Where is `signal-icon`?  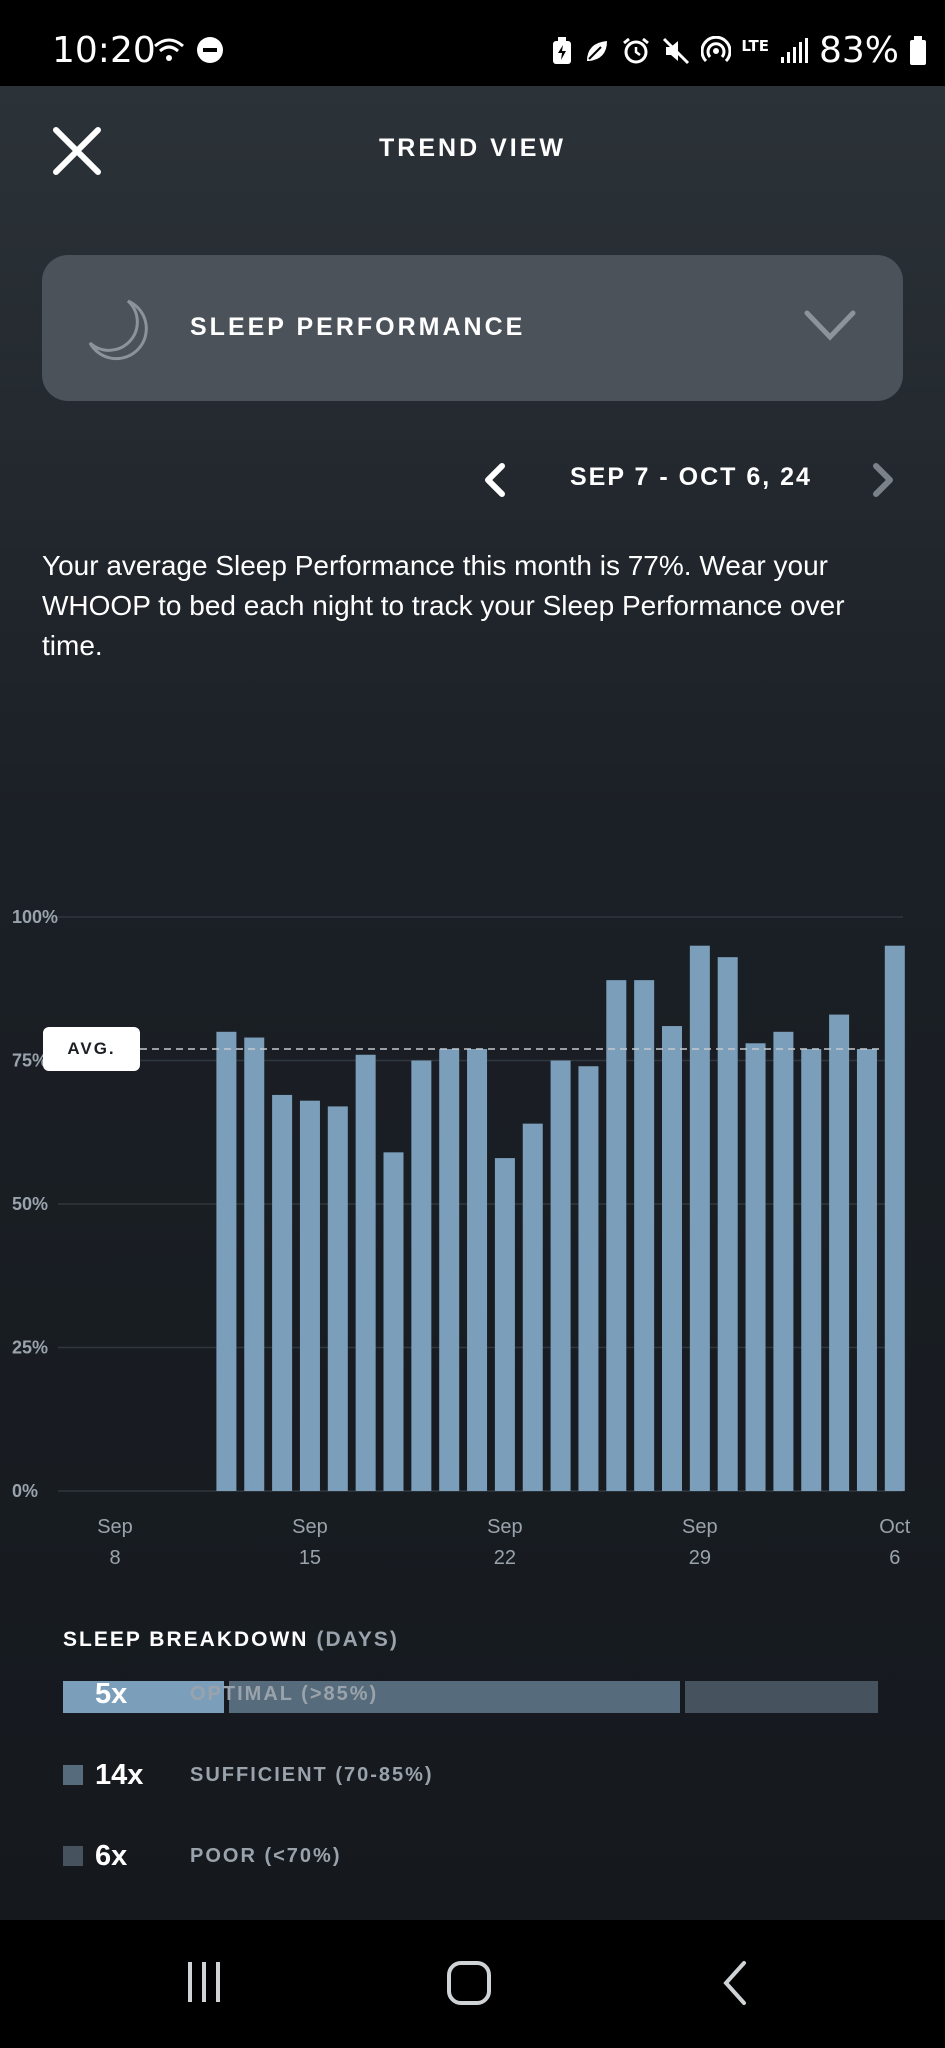
signal-icon is located at coordinates (794, 50).